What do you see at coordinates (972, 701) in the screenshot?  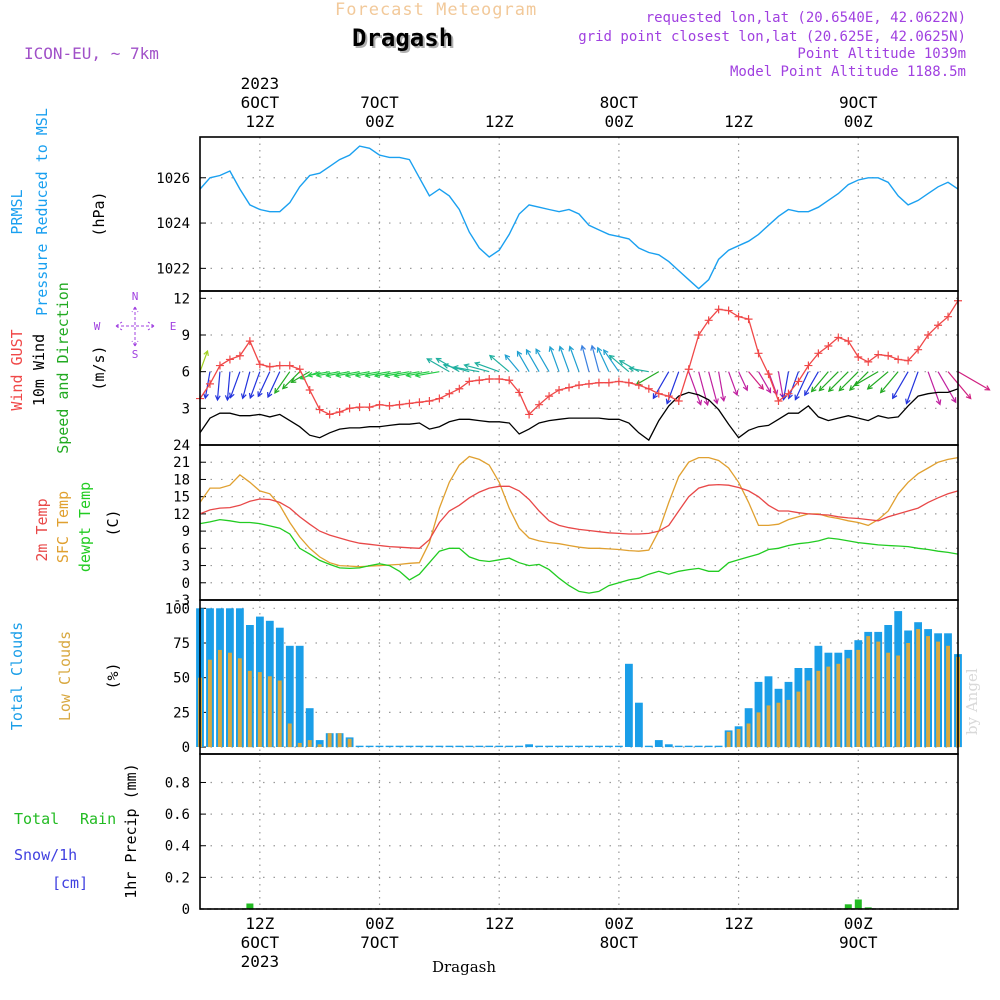 I see `author-credit: by Angel` at bounding box center [972, 701].